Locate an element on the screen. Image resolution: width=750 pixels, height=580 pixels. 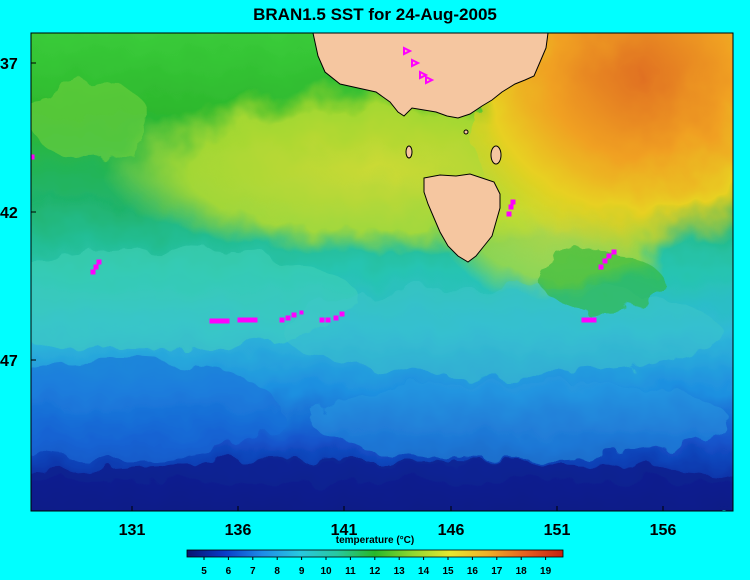
x-tick-label: 146 is located at coordinates (451, 530).